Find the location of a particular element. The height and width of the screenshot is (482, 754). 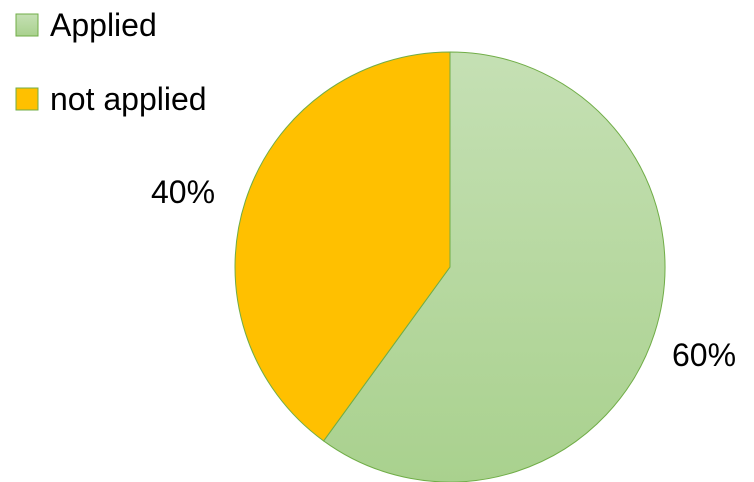

legend-label-not-applied: not applied is located at coordinates (128, 99).